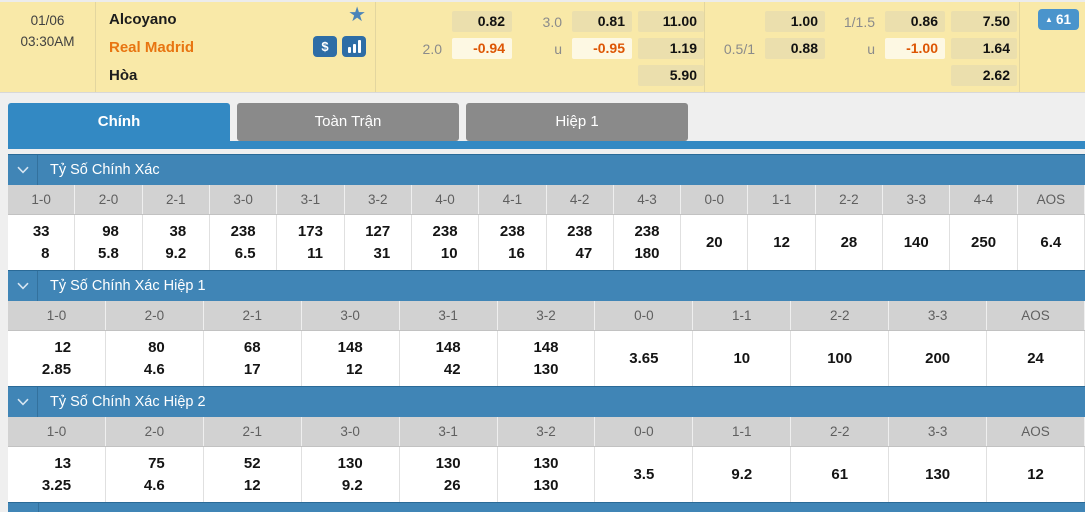 This screenshot has width=1085, height=512. Describe the element at coordinates (984, 48) in the screenshot. I see `odds-chip: 1.64` at that location.